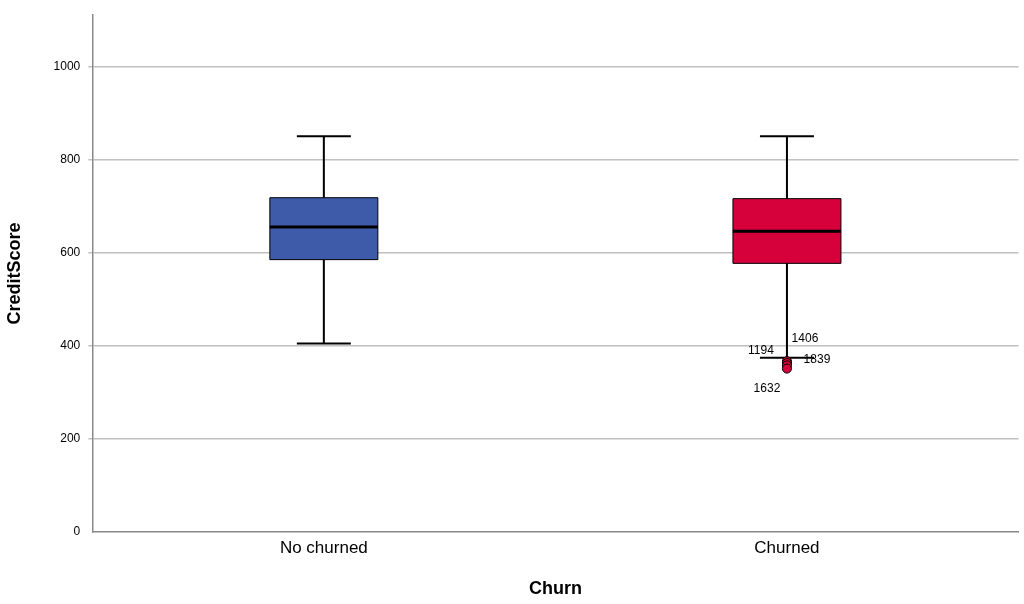 This screenshot has height=604, width=1024. Describe the element at coordinates (761, 350) in the screenshot. I see `annotation: 1194` at that location.